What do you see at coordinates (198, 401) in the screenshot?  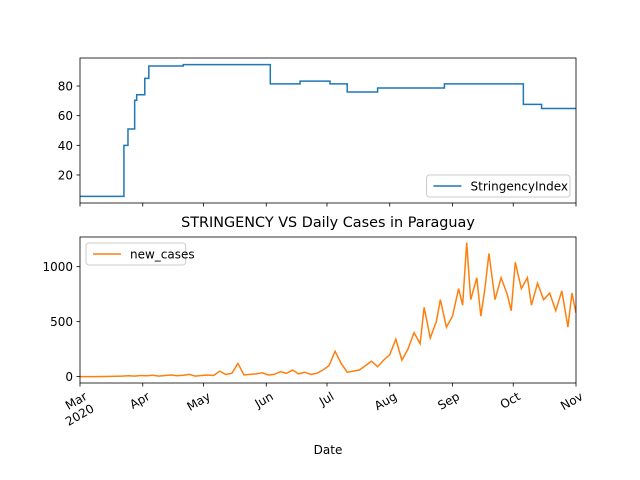 I see `x-tick-label: May` at bounding box center [198, 401].